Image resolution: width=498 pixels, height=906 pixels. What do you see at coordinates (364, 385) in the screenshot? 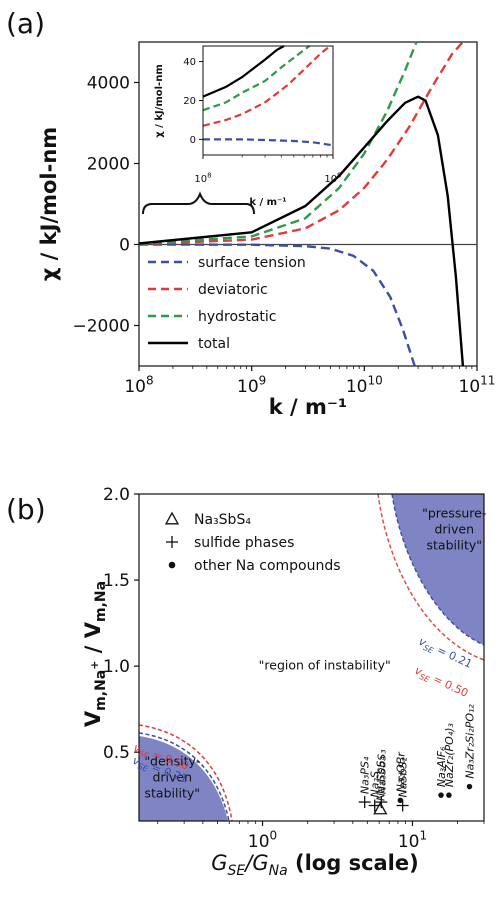
I see `panel-a-x-tick-label: 10¹⁰` at bounding box center [364, 385].